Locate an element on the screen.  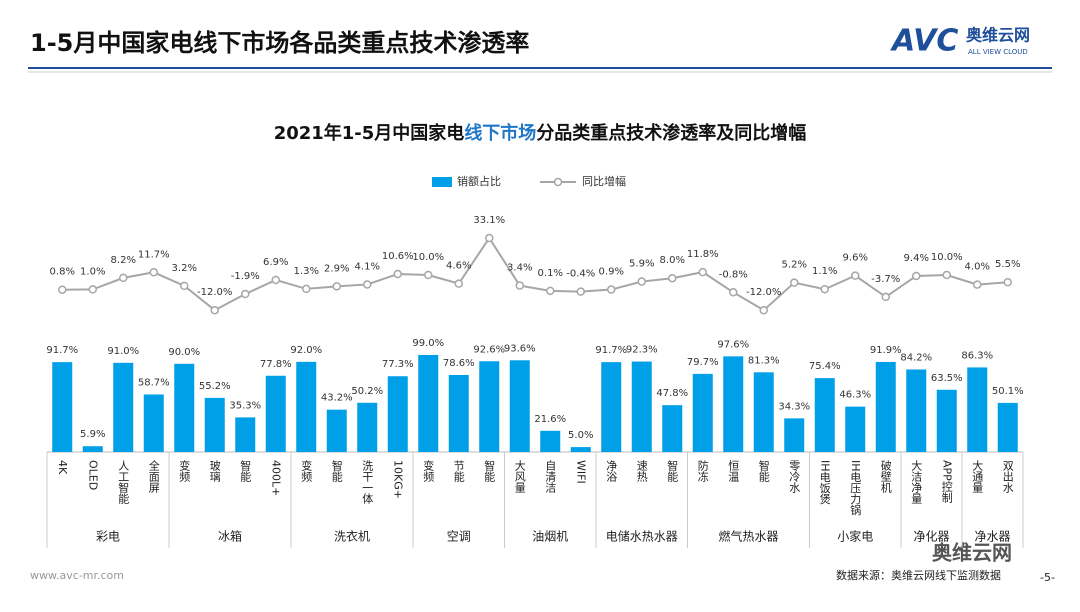
x-tick-label: 恒温 is located at coordinates (733, 471).